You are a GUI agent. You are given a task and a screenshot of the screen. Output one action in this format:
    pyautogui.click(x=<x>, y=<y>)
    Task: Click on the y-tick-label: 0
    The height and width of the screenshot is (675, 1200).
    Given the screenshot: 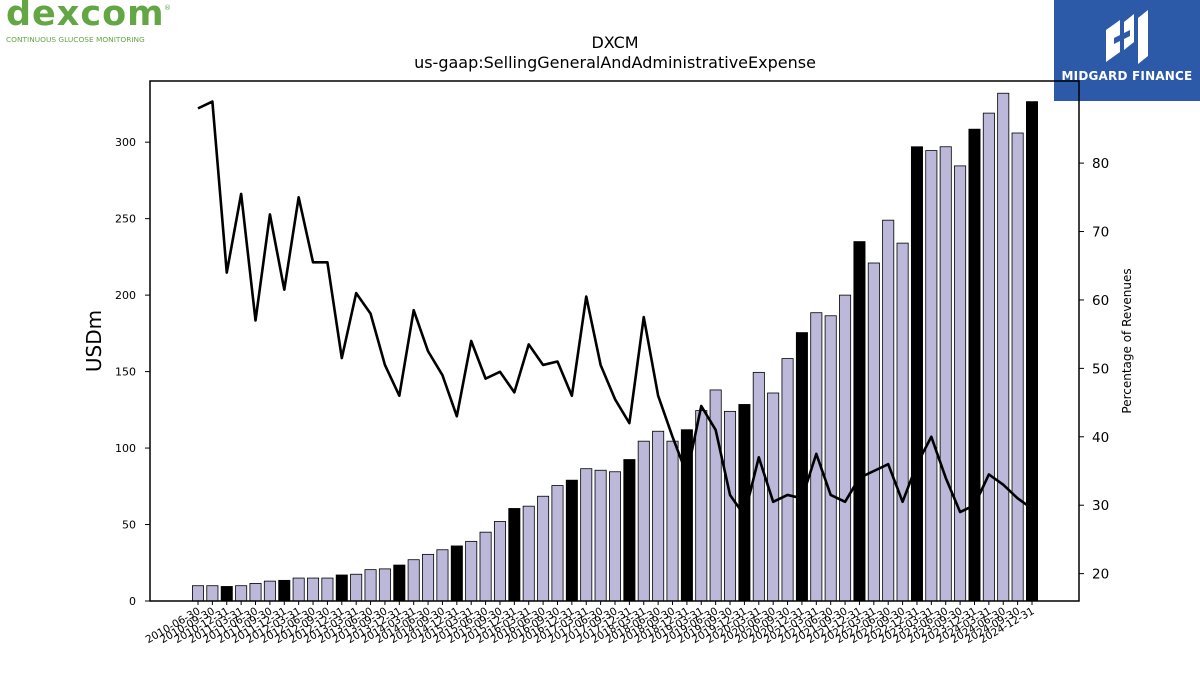 What is the action you would take?
    pyautogui.click(x=132, y=601)
    